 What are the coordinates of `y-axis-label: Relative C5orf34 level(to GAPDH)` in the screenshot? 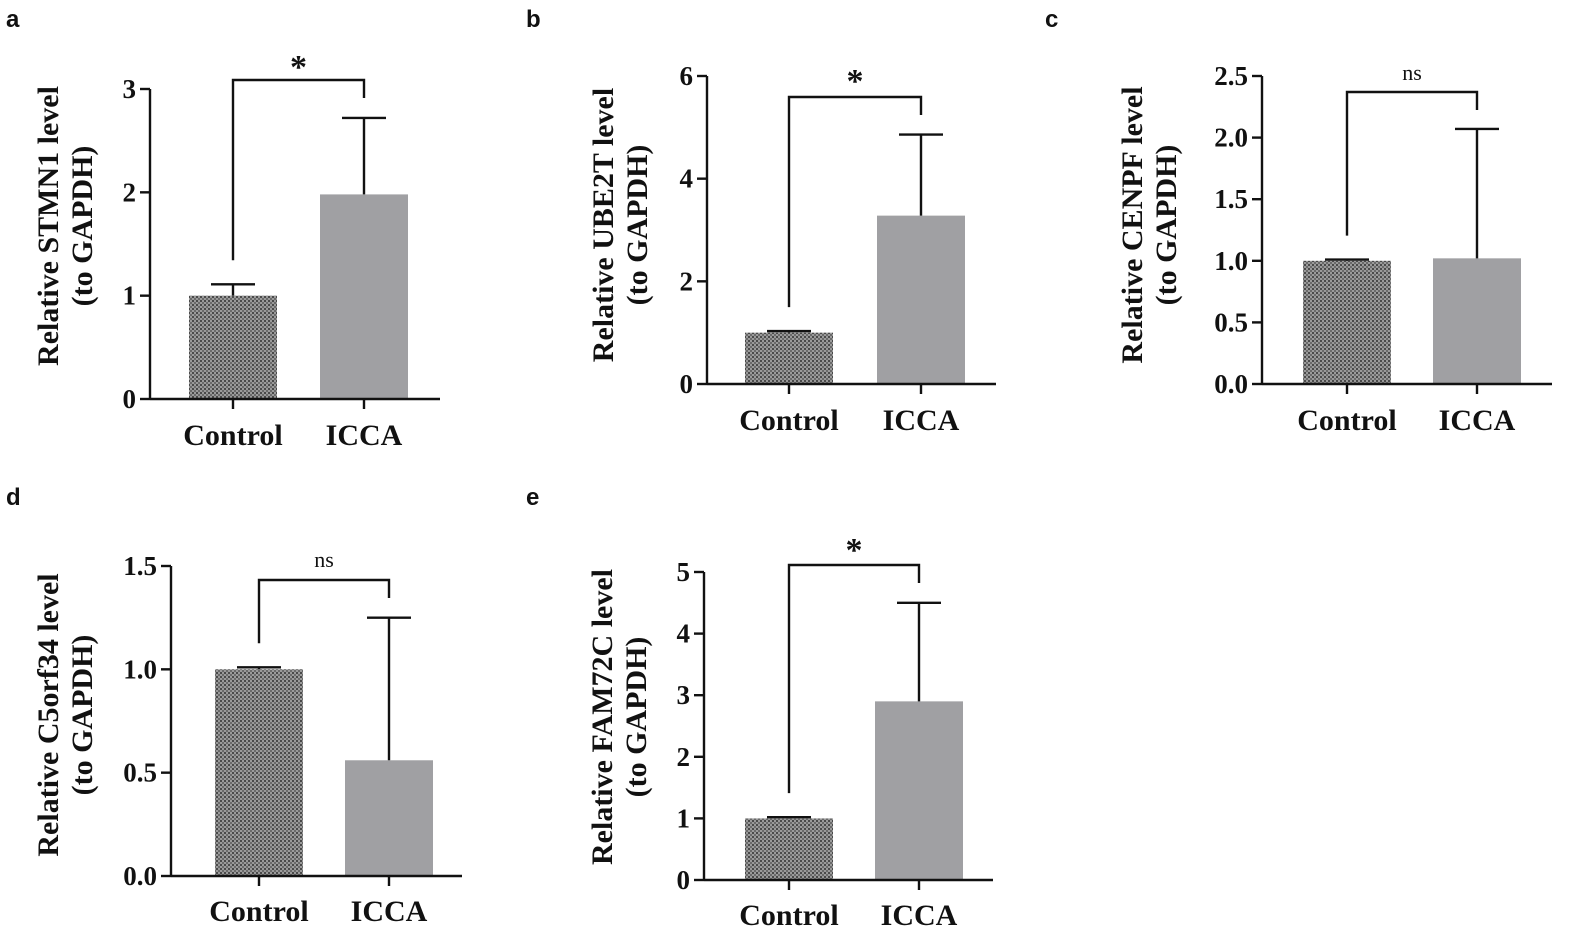 It's located at (65, 714).